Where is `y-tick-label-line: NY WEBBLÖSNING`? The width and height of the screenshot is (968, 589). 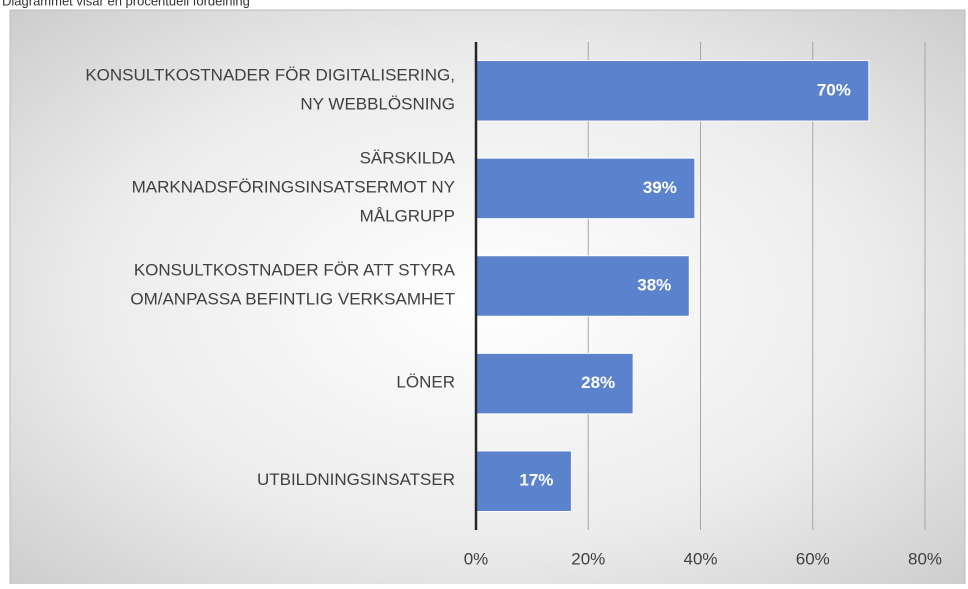
y-tick-label-line: NY WEBBLÖSNING is located at coordinates (377, 104).